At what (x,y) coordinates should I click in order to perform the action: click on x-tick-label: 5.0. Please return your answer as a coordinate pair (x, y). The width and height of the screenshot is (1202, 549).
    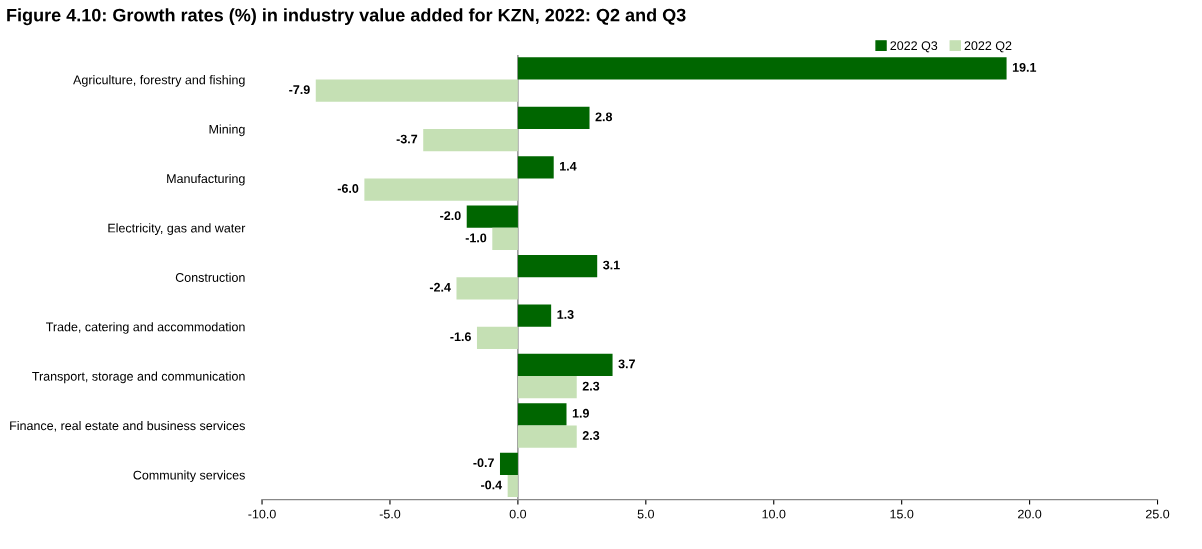
    Looking at the image, I should click on (646, 514).